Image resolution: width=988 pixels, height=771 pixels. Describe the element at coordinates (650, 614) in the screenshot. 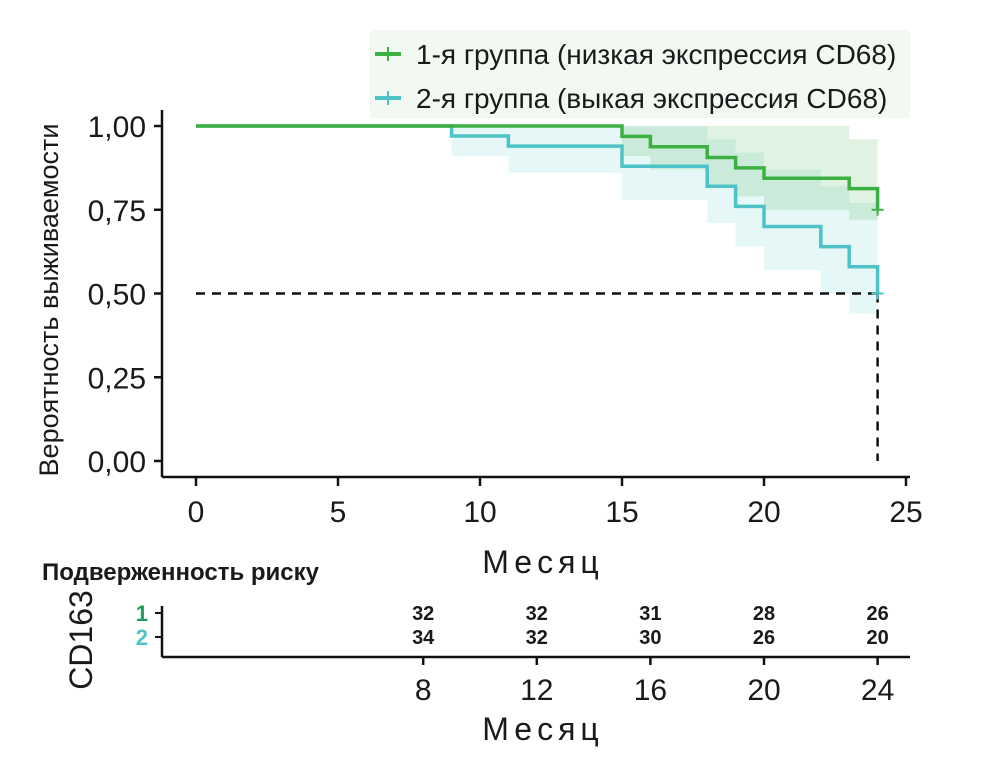

I see `risk-count: 31` at that location.